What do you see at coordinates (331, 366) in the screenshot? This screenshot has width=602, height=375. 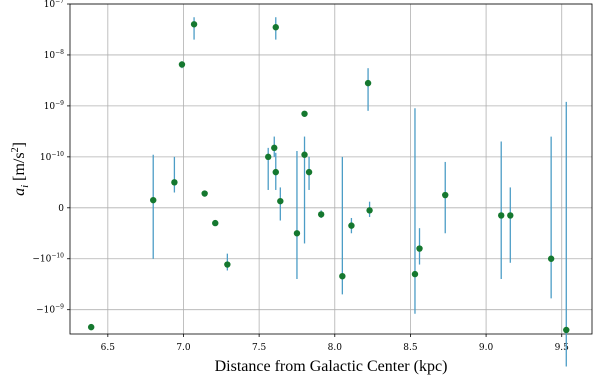 I see `x-axis-label: Distance from Galactic Center (kpc)` at bounding box center [331, 366].